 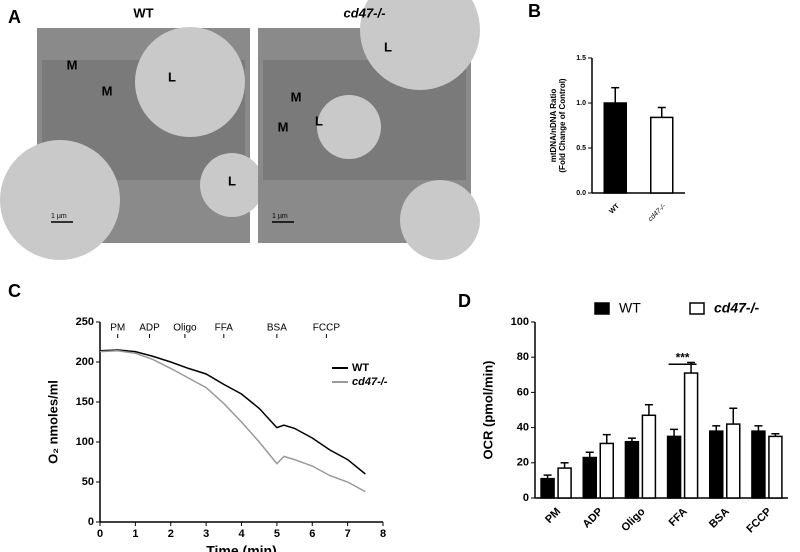 I want to click on x-tick-label: 3, so click(x=206, y=534).